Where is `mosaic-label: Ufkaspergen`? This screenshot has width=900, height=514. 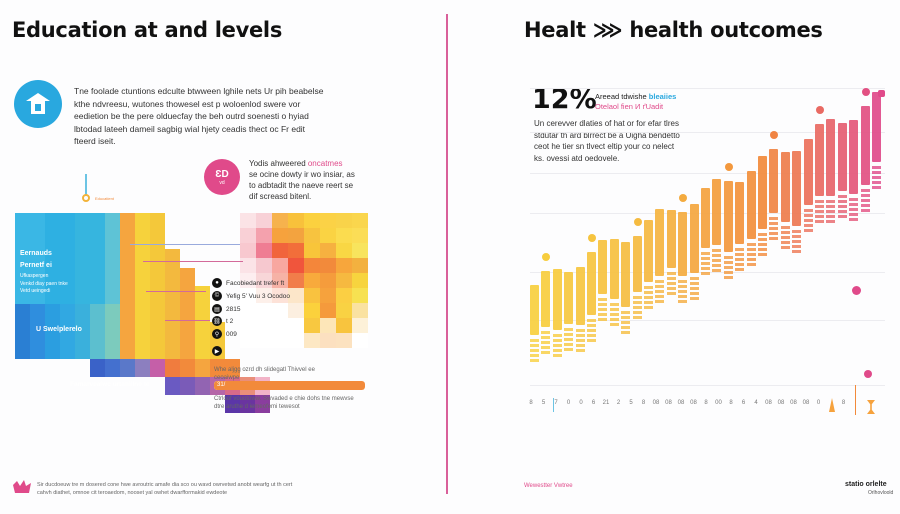
mosaic-label: Ufkaspergen is located at coordinates (34, 276).